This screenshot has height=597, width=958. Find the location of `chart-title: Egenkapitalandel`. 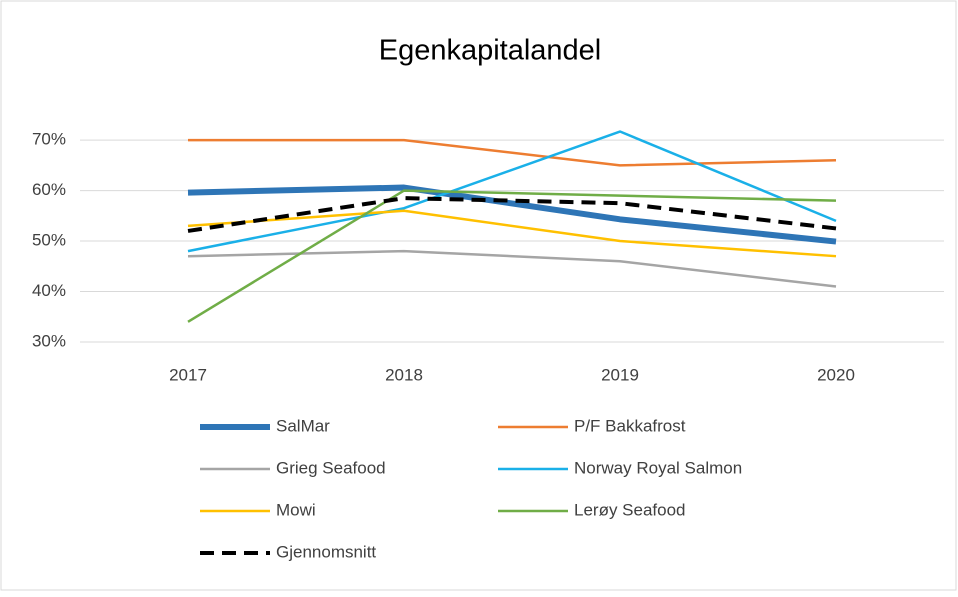

chart-title: Egenkapitalandel is located at coordinates (490, 51).